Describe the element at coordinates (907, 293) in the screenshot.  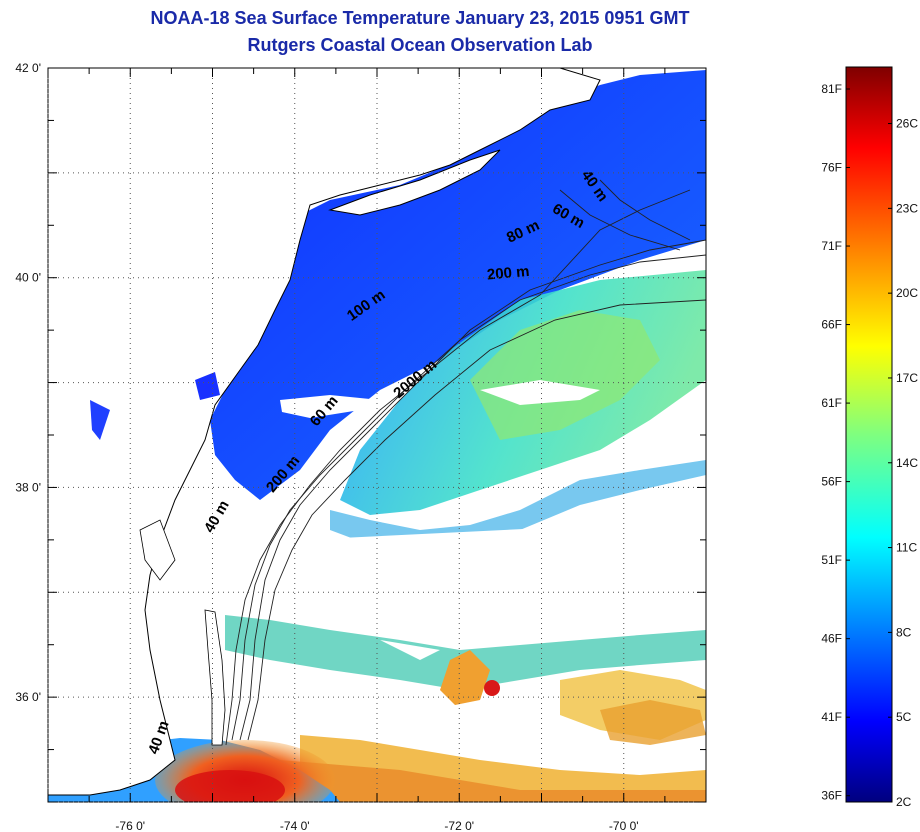
I see `colorbar-c-label: 20C` at that location.